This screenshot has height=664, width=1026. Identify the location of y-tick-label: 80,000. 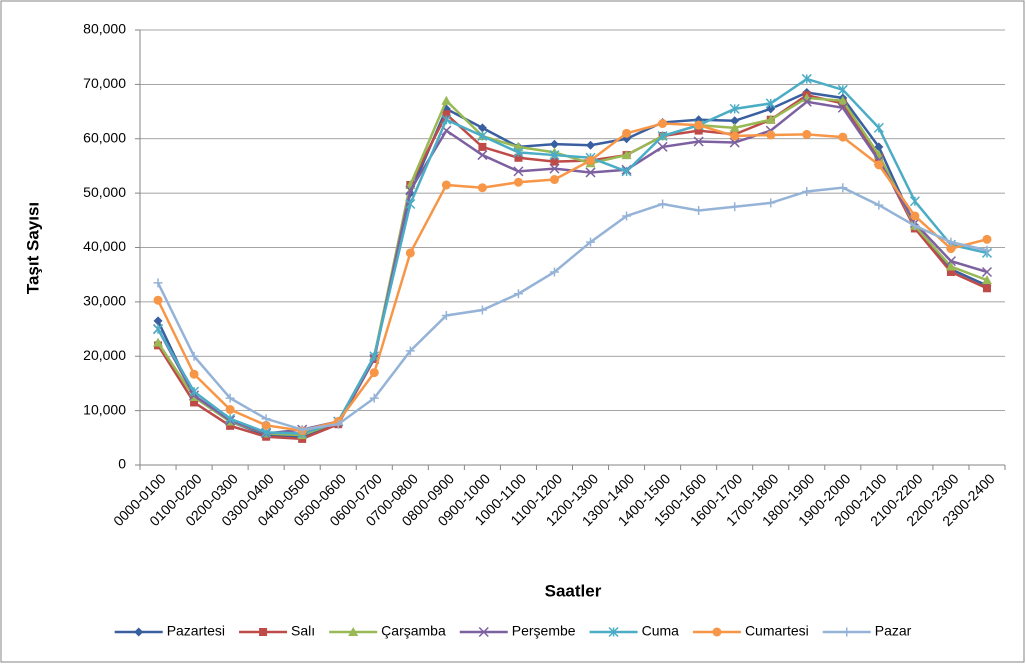
(104, 29).